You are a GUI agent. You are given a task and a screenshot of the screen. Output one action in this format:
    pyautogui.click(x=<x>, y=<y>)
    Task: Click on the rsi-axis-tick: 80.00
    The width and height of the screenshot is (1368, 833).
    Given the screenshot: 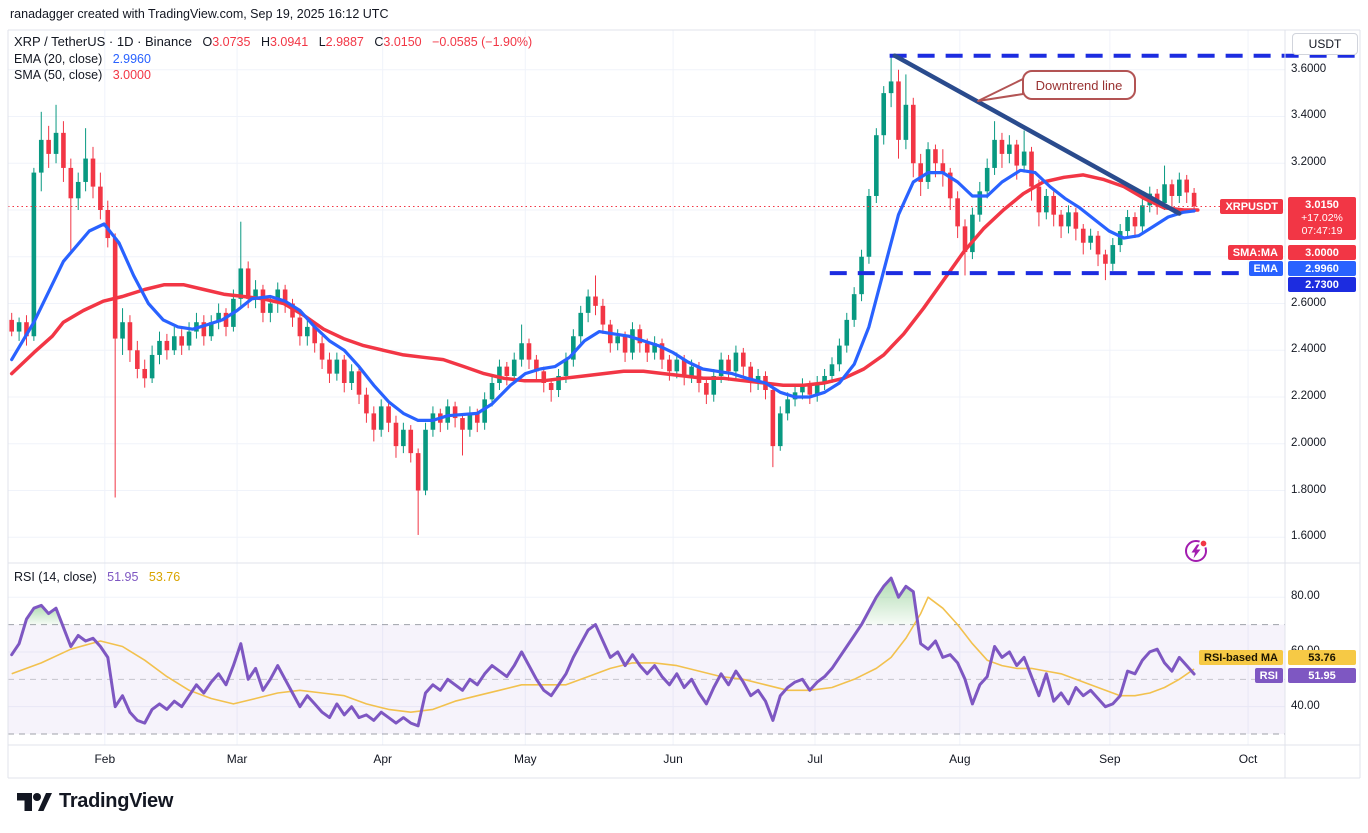 What is the action you would take?
    pyautogui.click(x=1305, y=596)
    